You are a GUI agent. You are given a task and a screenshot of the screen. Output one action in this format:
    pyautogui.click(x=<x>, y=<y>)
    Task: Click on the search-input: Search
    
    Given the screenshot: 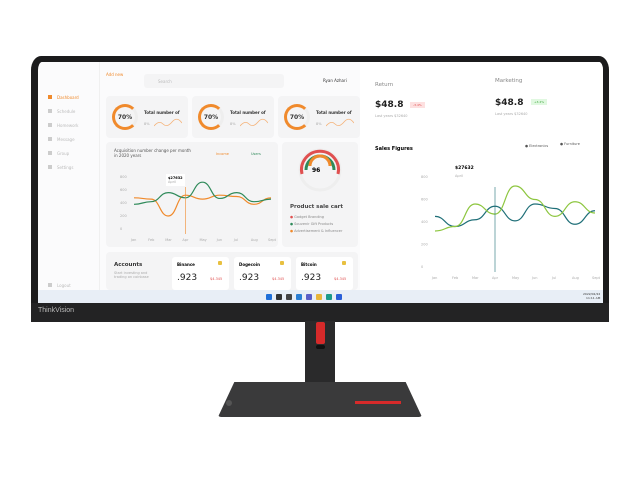 What is the action you would take?
    pyautogui.click(x=214, y=81)
    